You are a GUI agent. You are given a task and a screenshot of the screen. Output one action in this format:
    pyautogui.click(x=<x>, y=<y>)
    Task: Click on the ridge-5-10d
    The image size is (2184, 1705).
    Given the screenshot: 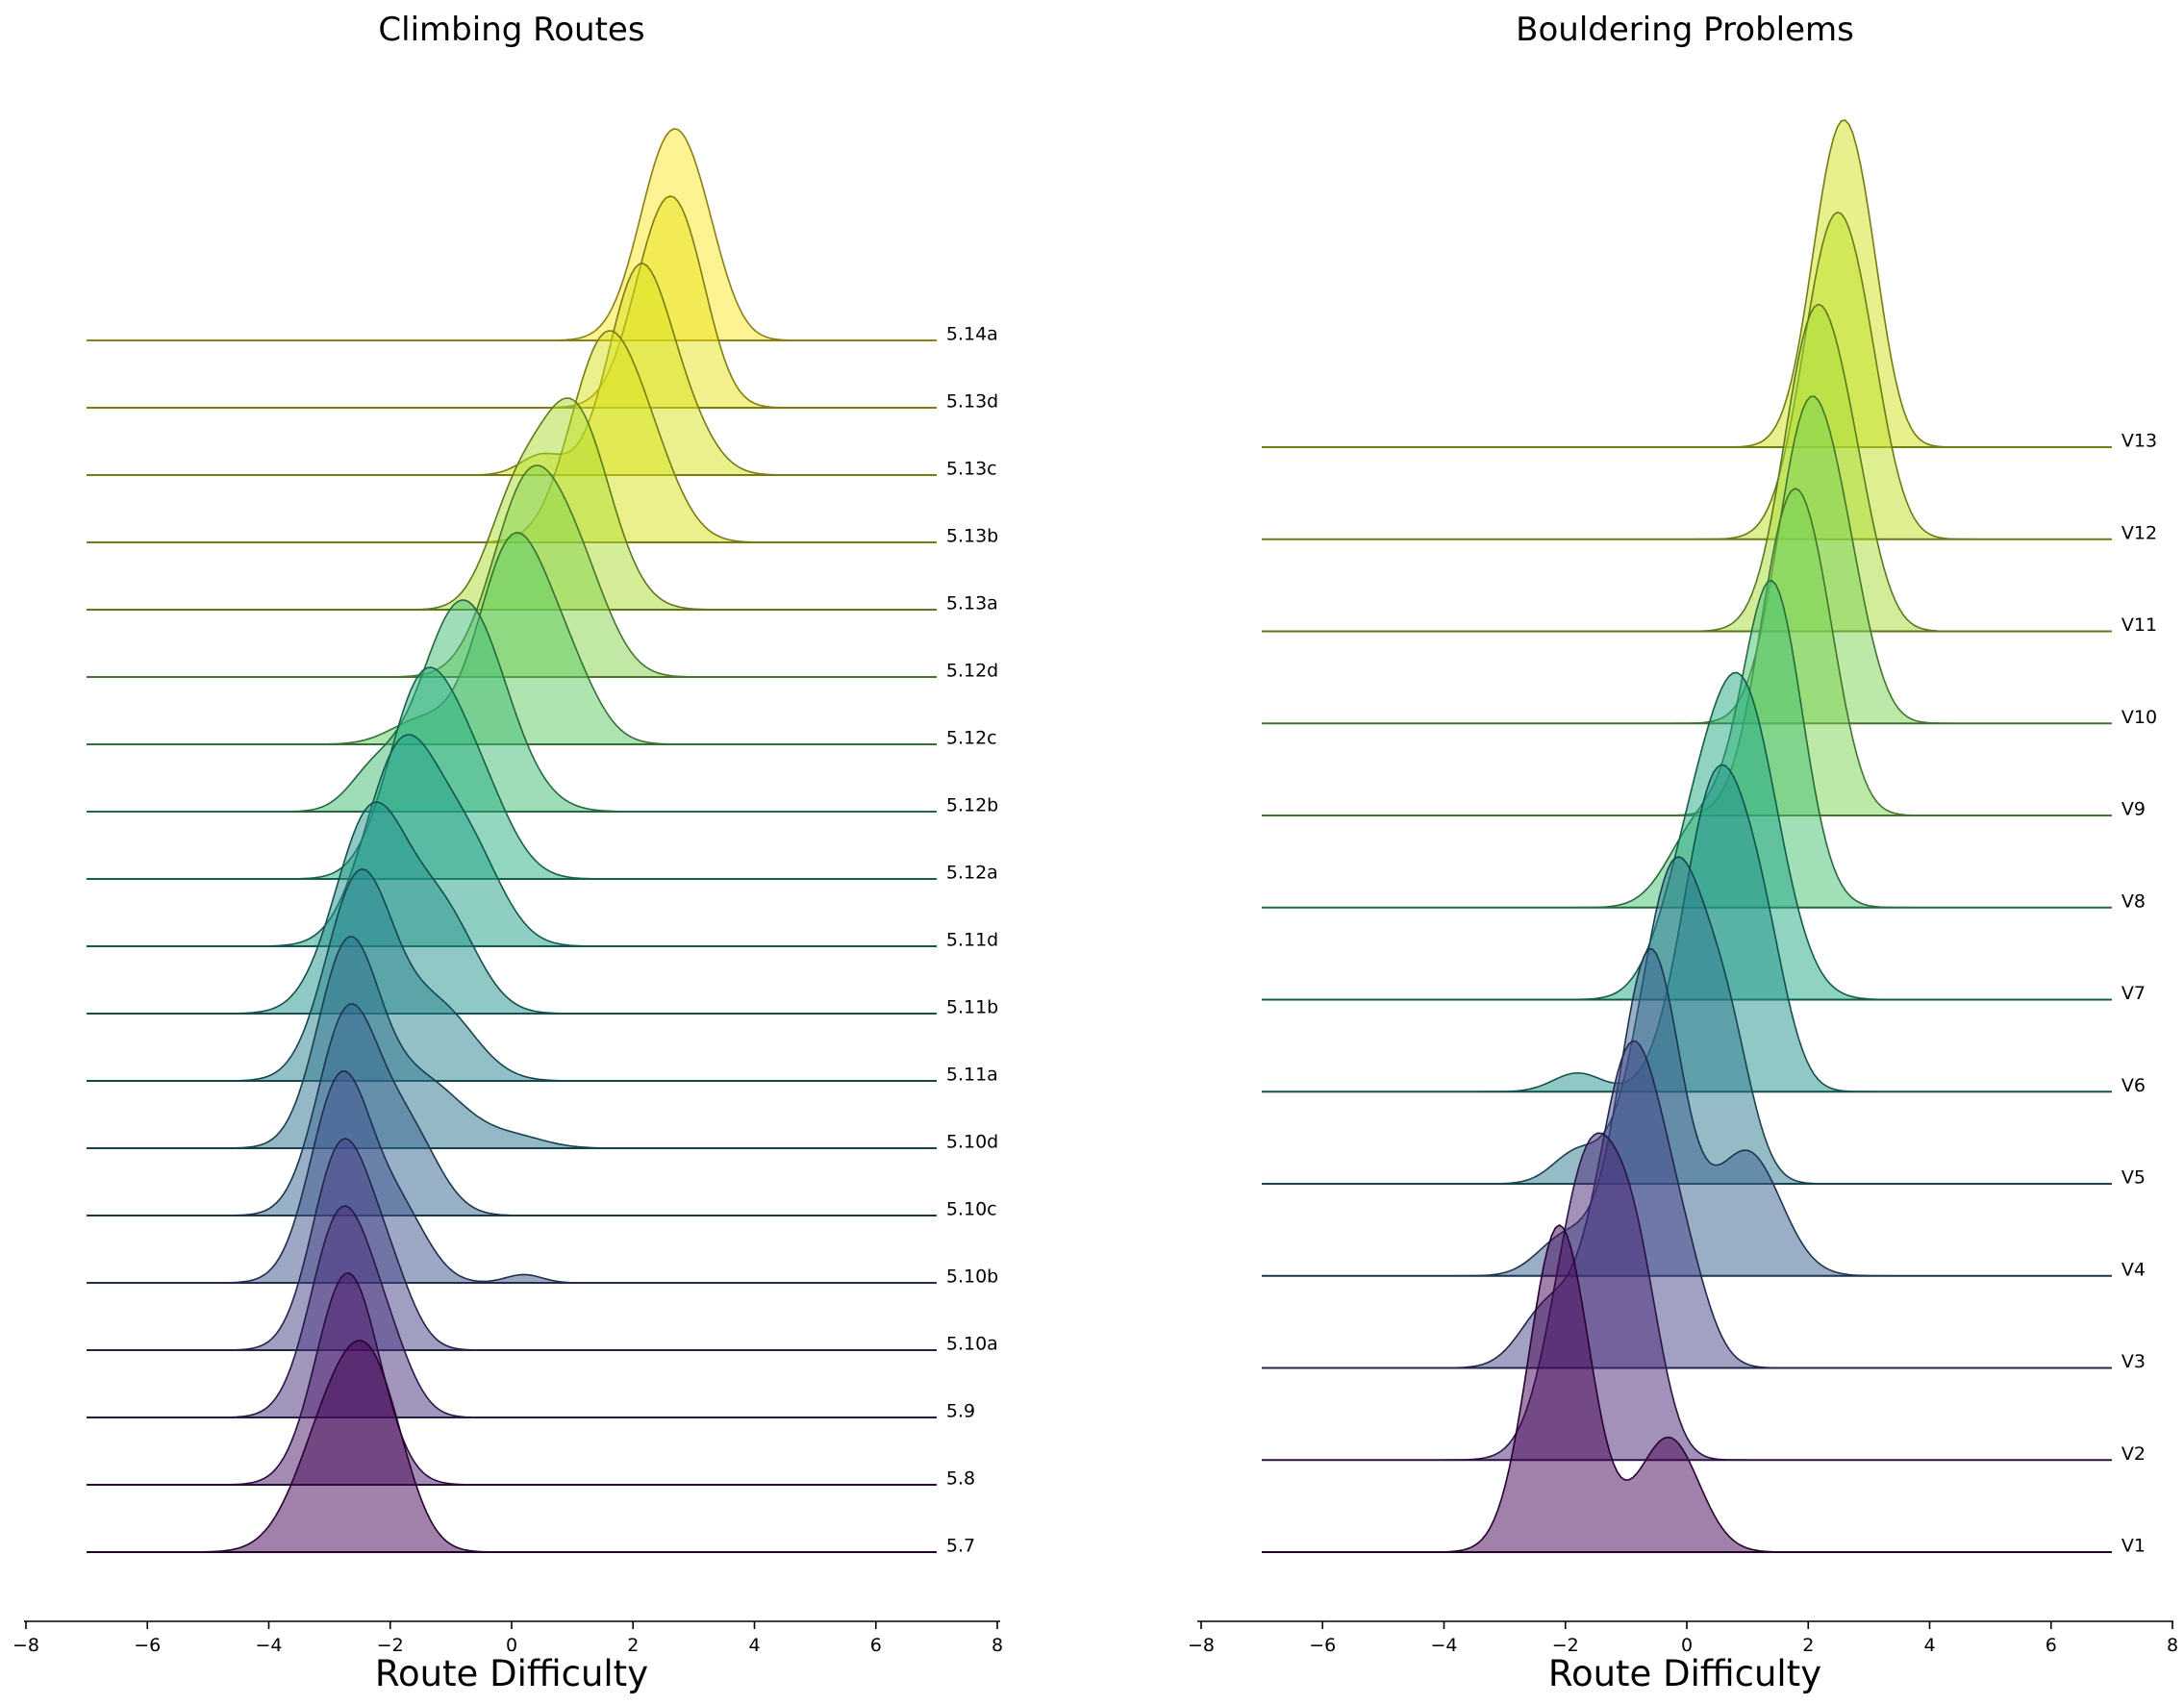 What is the action you would take?
    pyautogui.click(x=512, y=1042)
    